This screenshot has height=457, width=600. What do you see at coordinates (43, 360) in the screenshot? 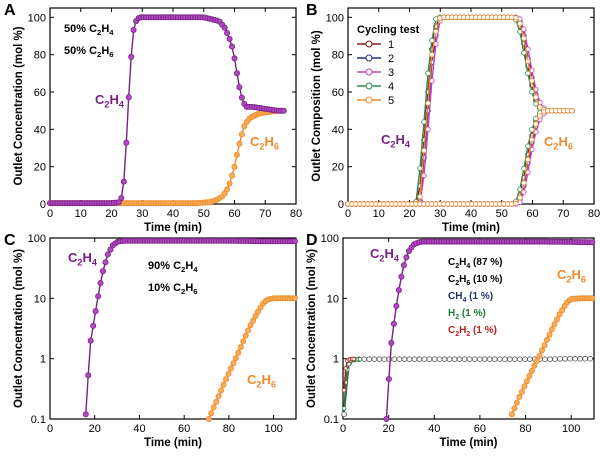
I see `y-tick-label: 1` at bounding box center [43, 360].